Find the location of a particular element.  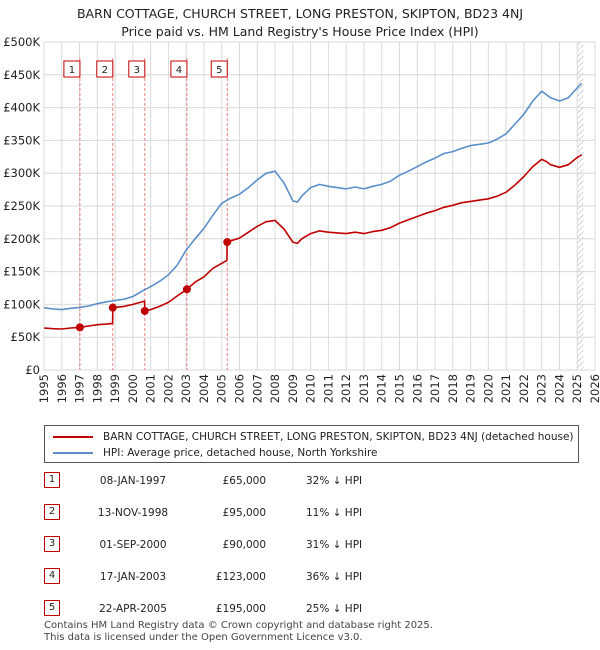

transaction-row: 1 08-JAN-1997 £65,000 32% ↓ HPI is located at coordinates (259, 481).